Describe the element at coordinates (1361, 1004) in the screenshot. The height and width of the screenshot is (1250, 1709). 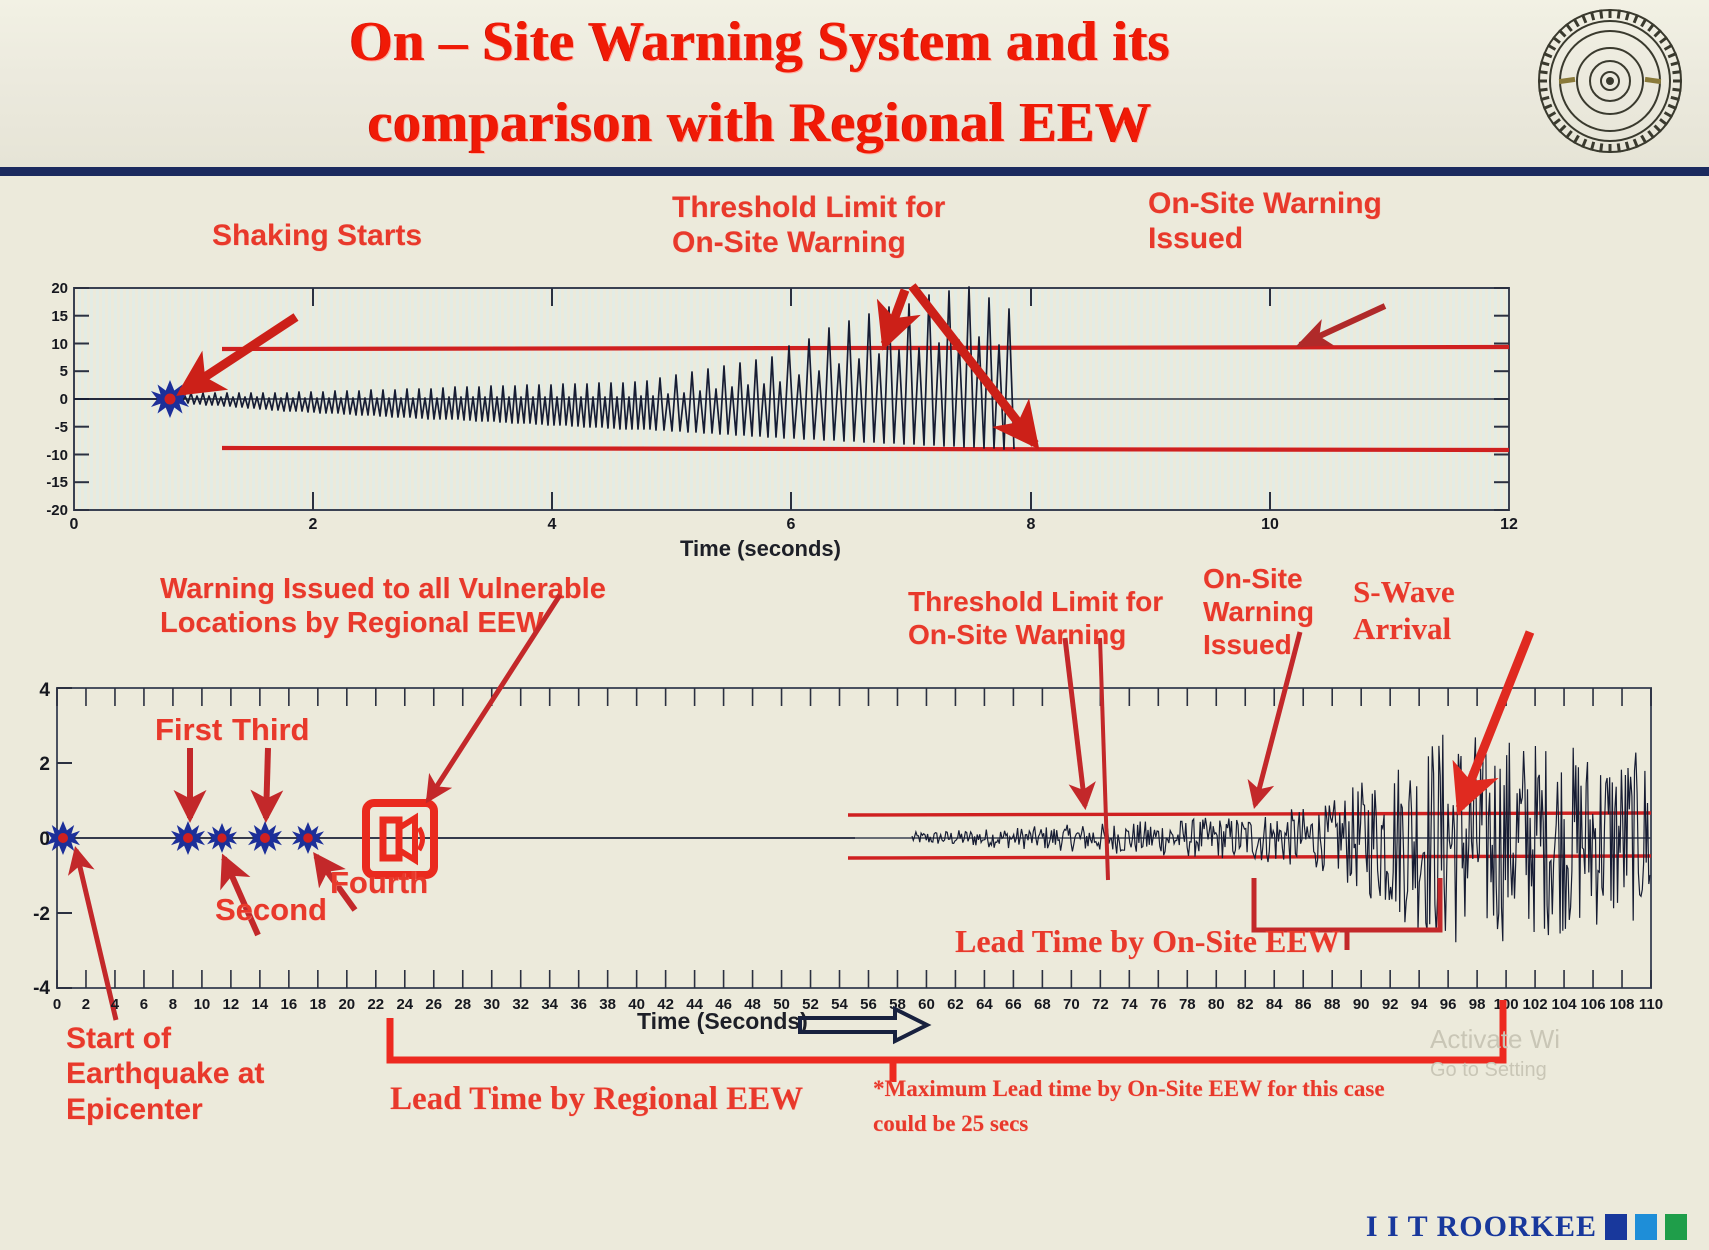
I see `bottom-xtick-90: 90` at that location.